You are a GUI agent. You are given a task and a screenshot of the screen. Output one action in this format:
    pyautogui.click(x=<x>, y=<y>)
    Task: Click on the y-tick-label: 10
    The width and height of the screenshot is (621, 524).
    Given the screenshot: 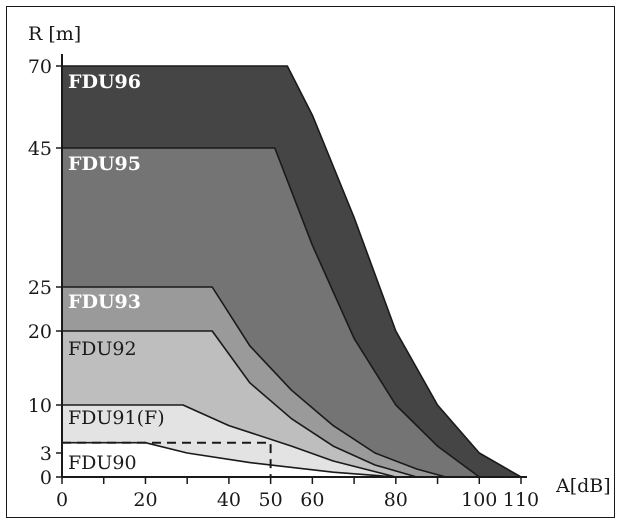 What is the action you would take?
    pyautogui.click(x=40, y=406)
    